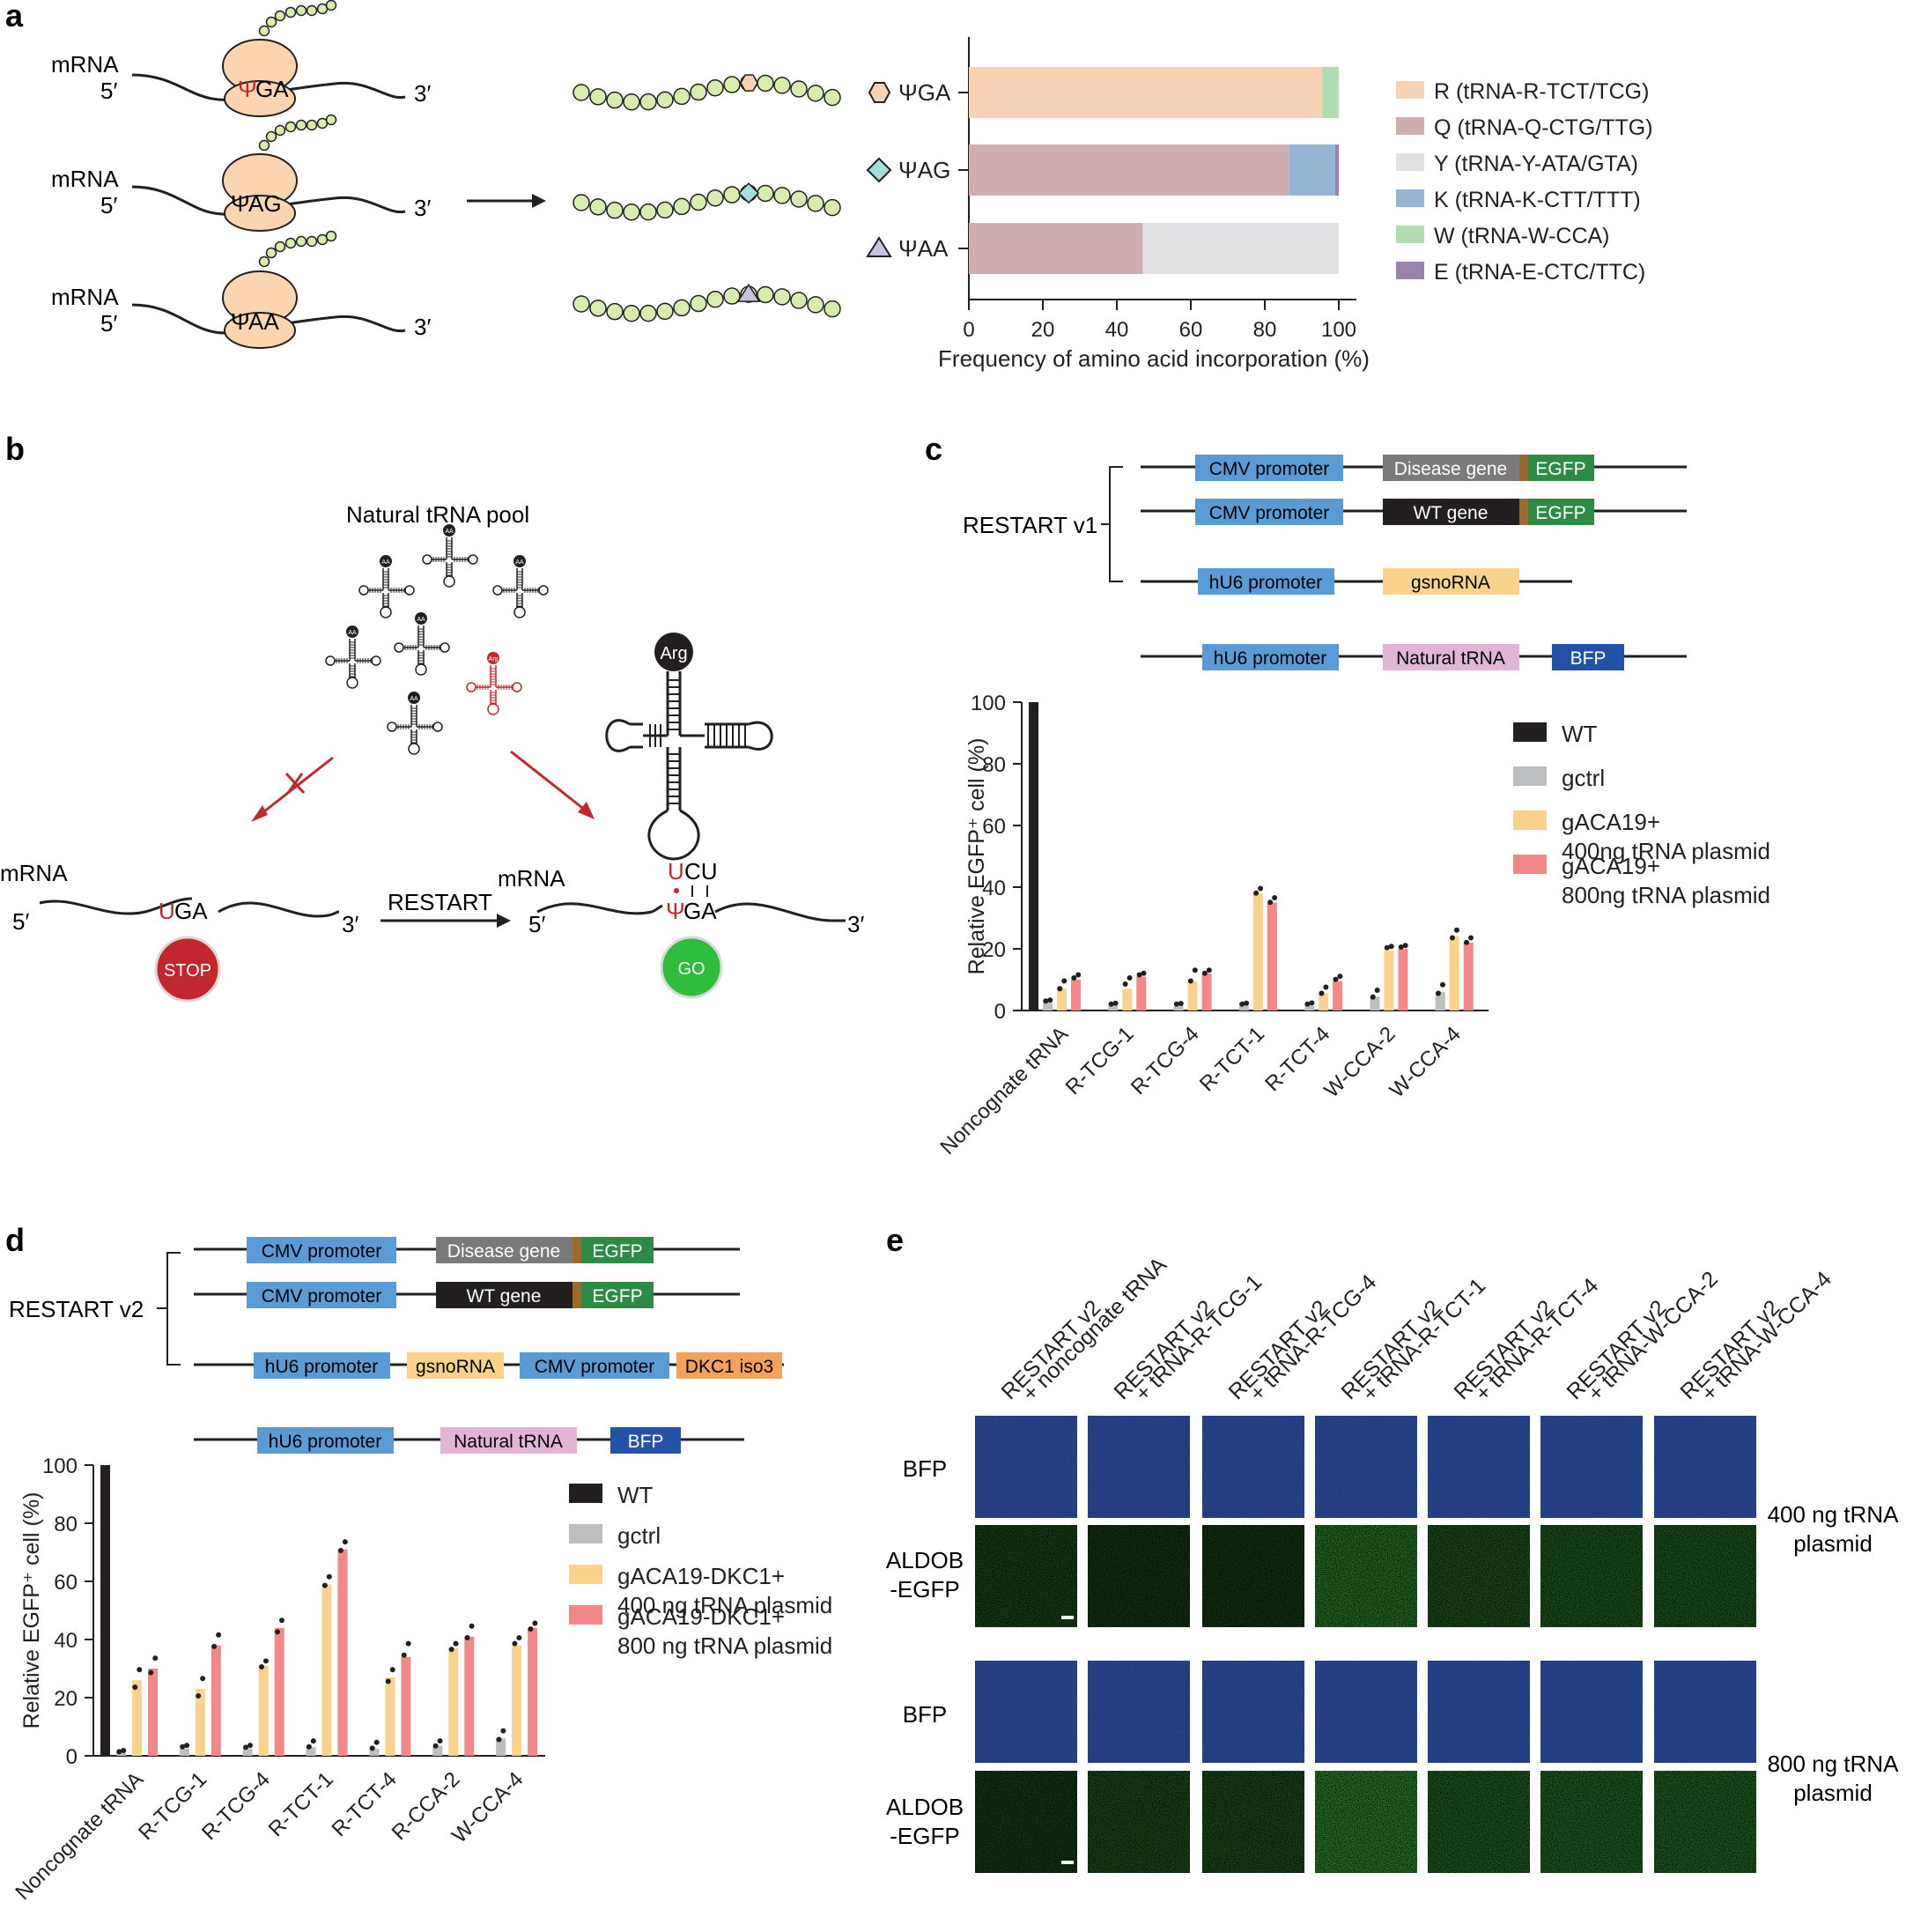 This screenshot has height=1932, width=1906. What do you see at coordinates (1068, 1863) in the screenshot?
I see `scale-bar` at bounding box center [1068, 1863].